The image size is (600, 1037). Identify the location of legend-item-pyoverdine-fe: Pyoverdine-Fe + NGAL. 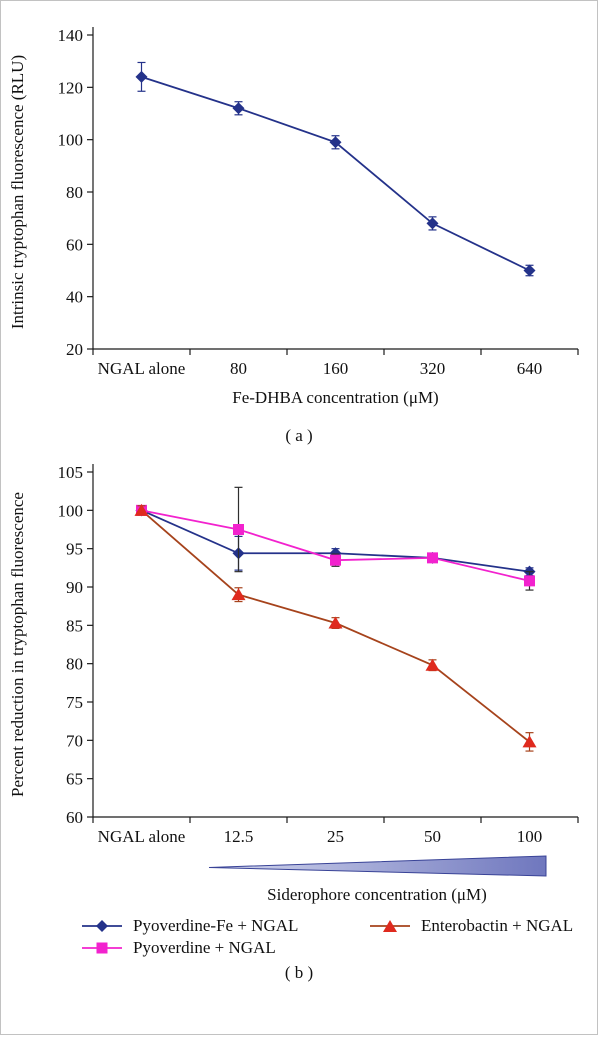
(218, 926).